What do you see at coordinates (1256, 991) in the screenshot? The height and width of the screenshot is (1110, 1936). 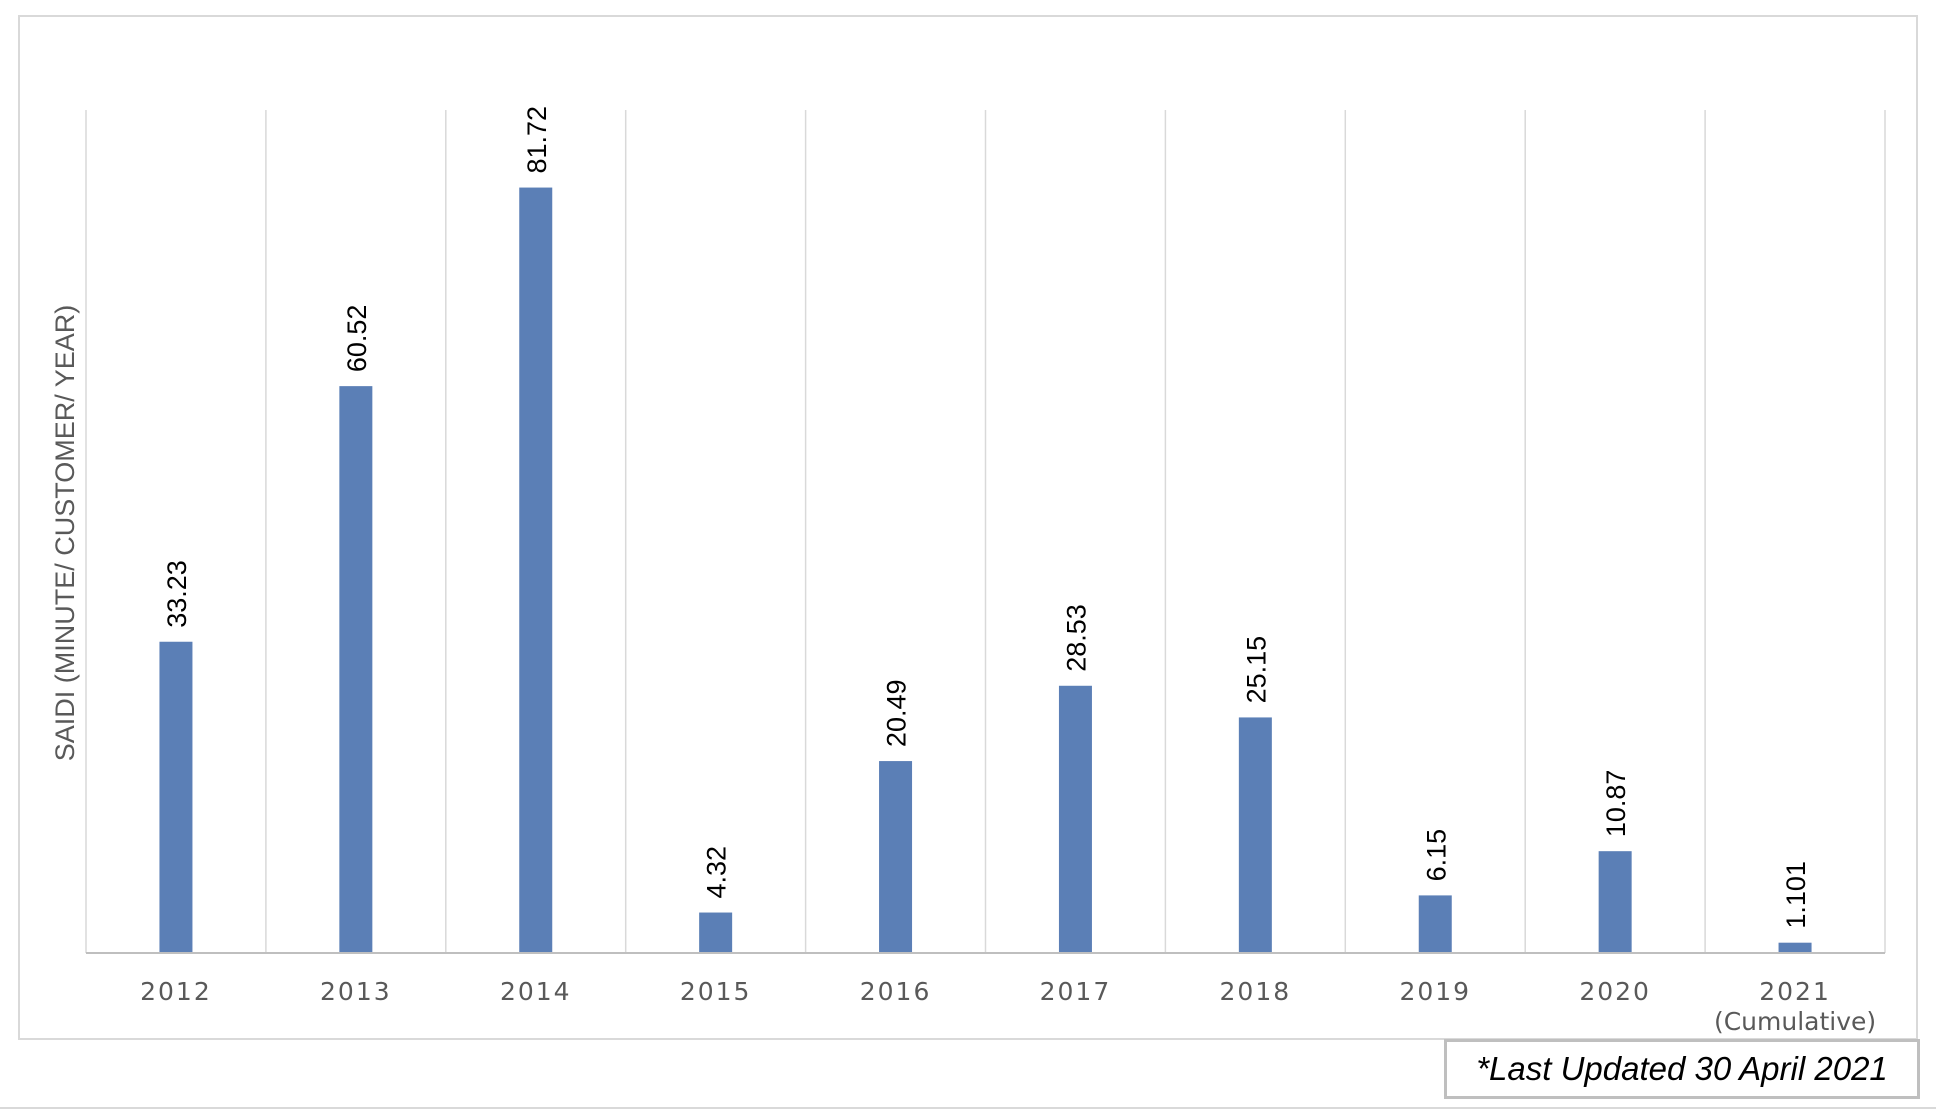 I see `x-tick-label-2018: 2018` at bounding box center [1256, 991].